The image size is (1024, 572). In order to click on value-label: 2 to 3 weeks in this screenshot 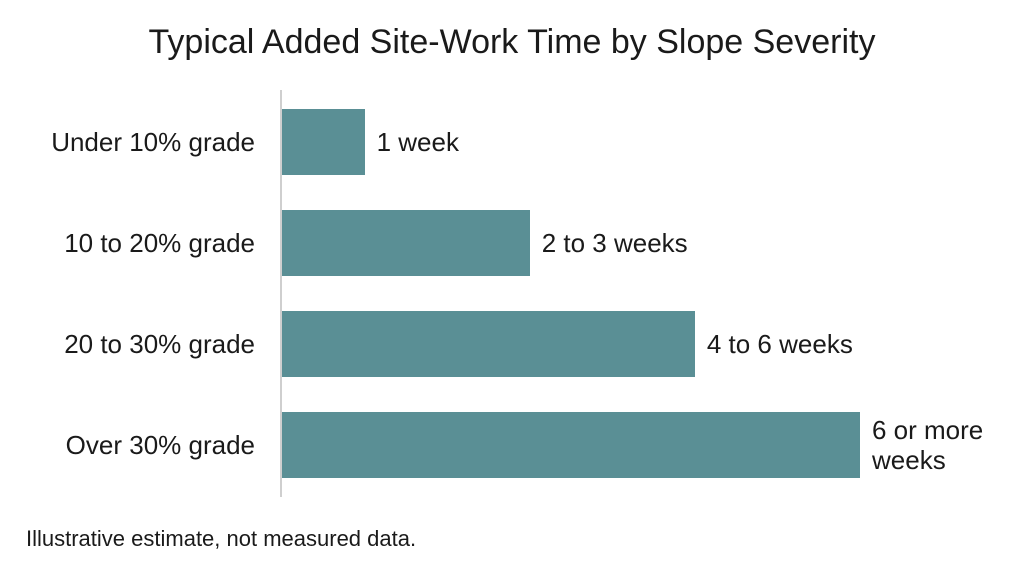, I will do `click(614, 243)`.